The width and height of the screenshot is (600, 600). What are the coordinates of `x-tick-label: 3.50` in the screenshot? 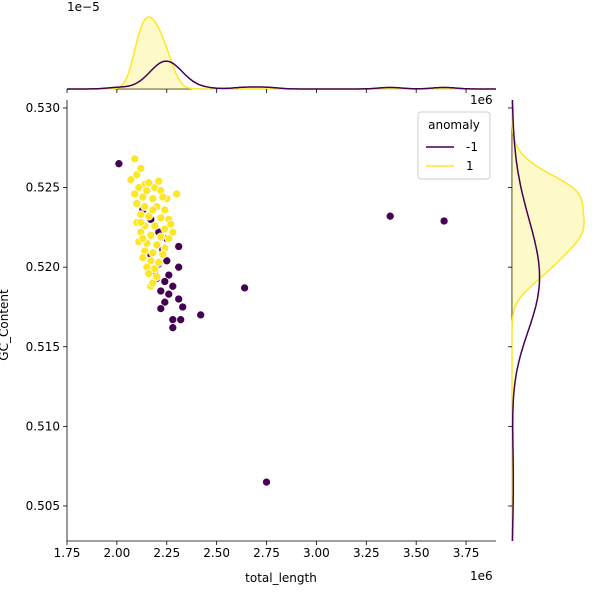 It's located at (416, 553).